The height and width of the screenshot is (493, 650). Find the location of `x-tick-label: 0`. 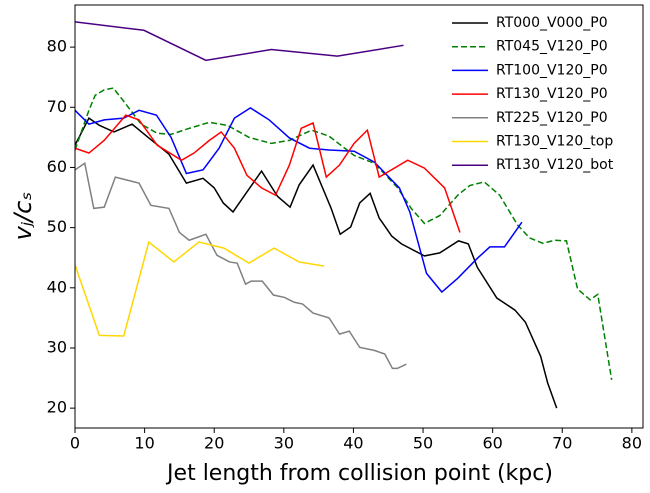

x-tick-label: 0 is located at coordinates (75, 443).